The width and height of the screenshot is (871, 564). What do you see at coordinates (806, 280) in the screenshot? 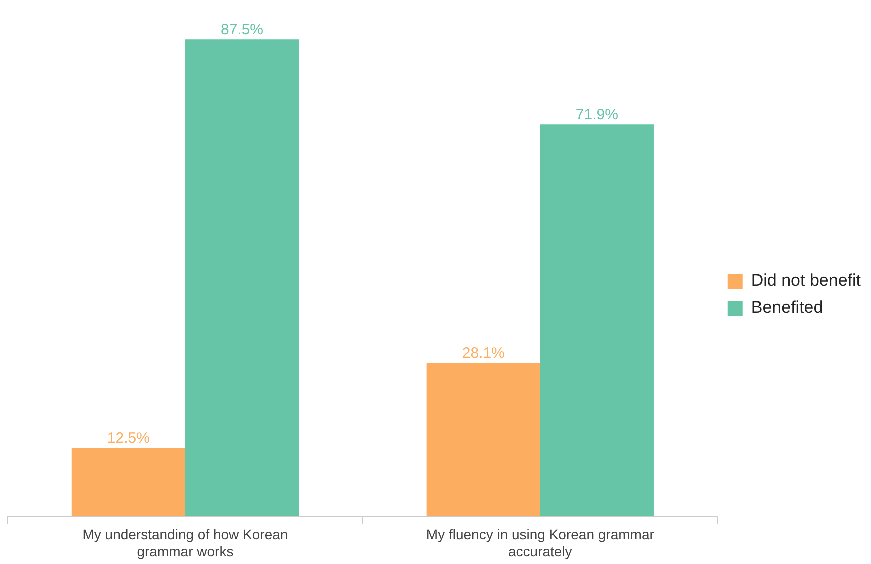
I see `legend-label: Did not benefit` at bounding box center [806, 280].